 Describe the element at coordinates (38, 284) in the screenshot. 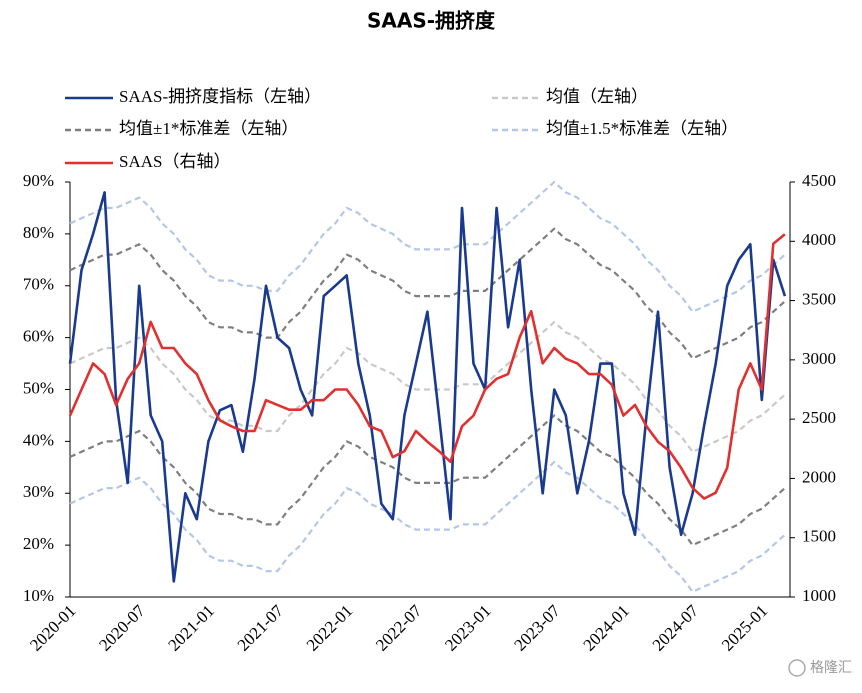

I see `y-tick-label: 70%` at that location.